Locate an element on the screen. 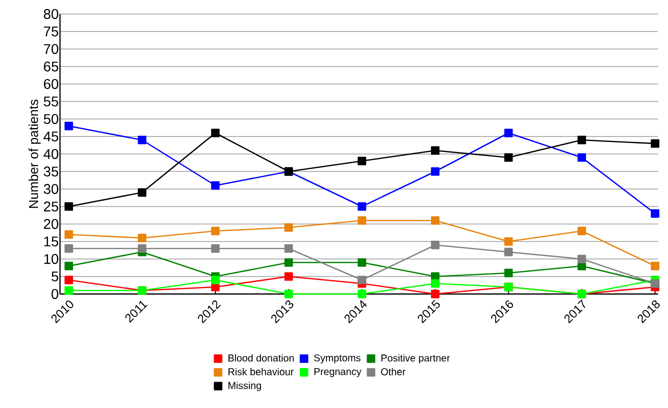 This screenshot has width=668, height=408. y-tick-label: 70 is located at coordinates (51, 49).